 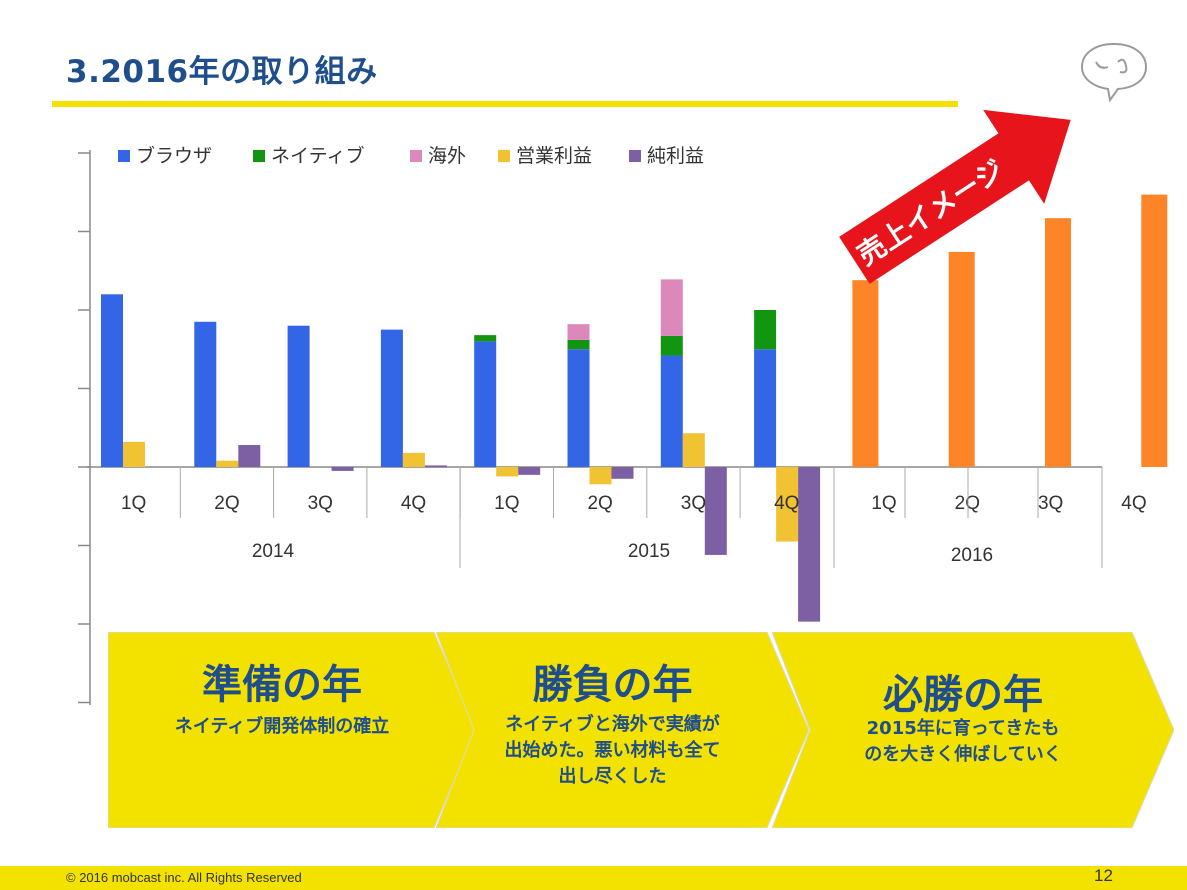 I want to click on legend-label: ブラウザ, so click(x=174, y=155).